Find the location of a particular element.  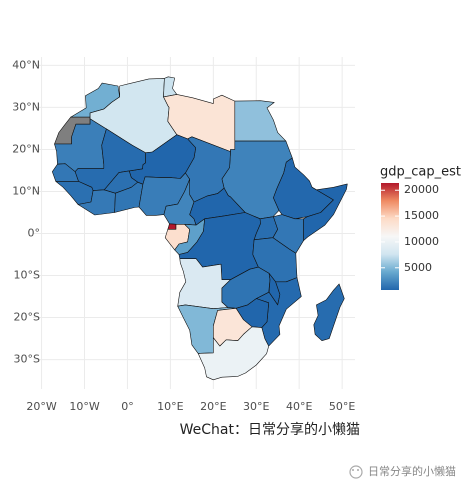

legend-title: gdp_cap_est is located at coordinates (420, 172).